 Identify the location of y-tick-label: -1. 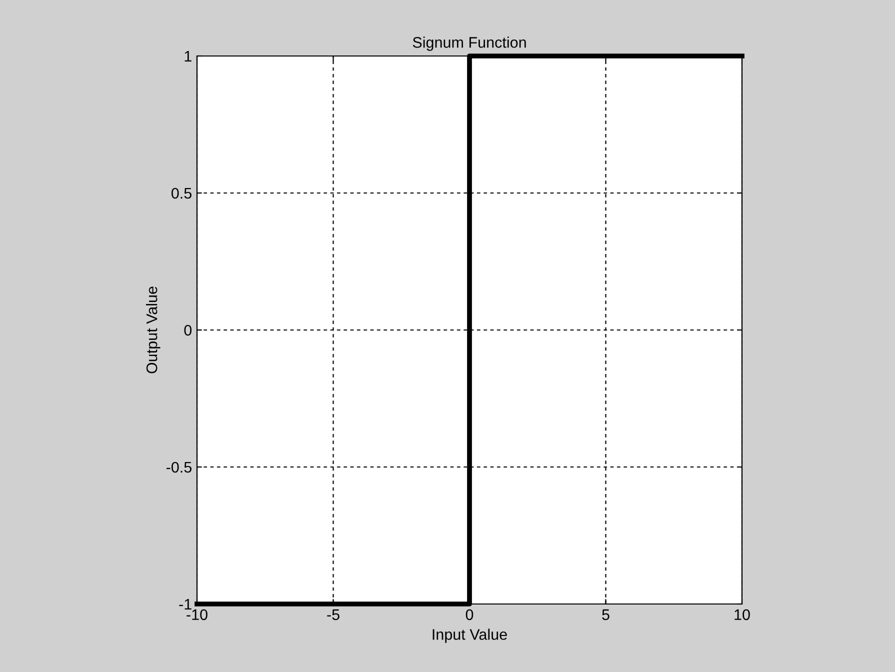
(185, 604).